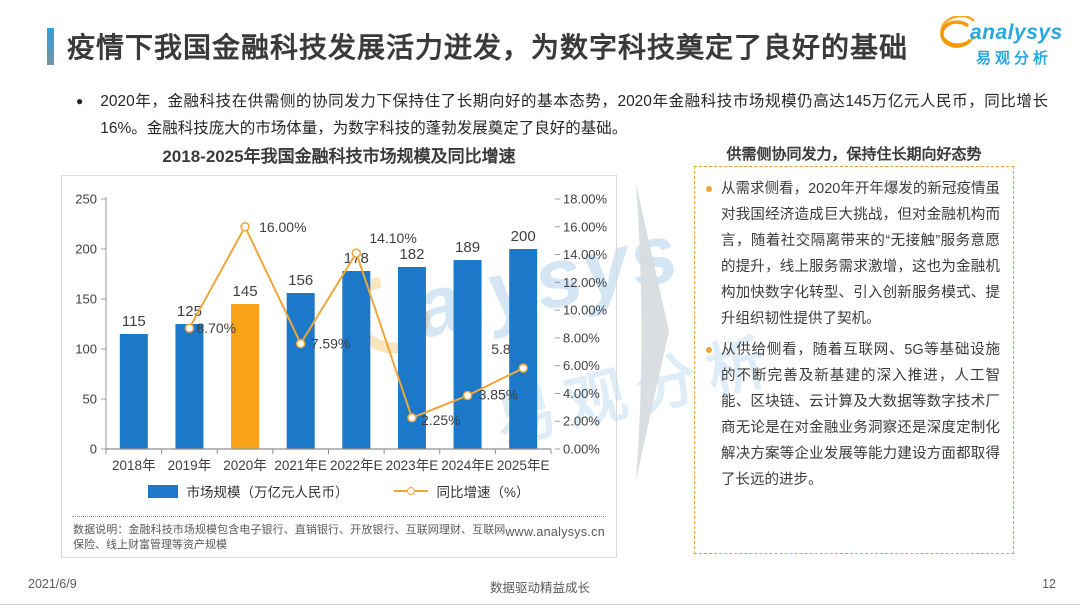  What do you see at coordinates (300, 280) in the screenshot?
I see `bar-value-label: 156` at bounding box center [300, 280].